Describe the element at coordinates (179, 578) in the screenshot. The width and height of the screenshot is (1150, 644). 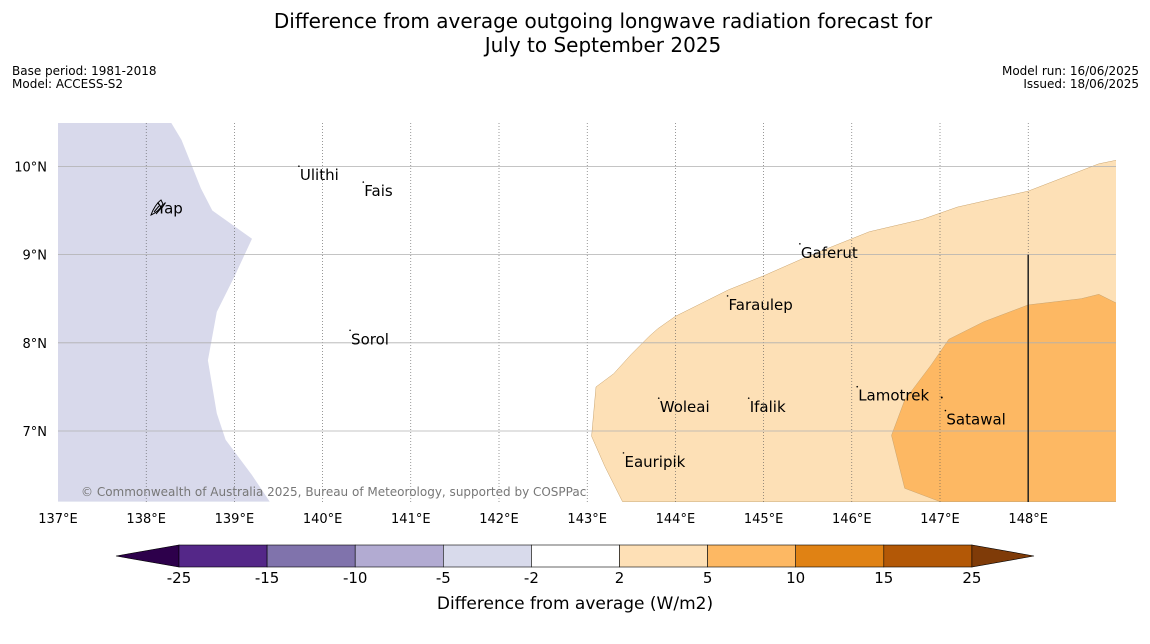
I see `colorbar-tick-1: -25` at that location.